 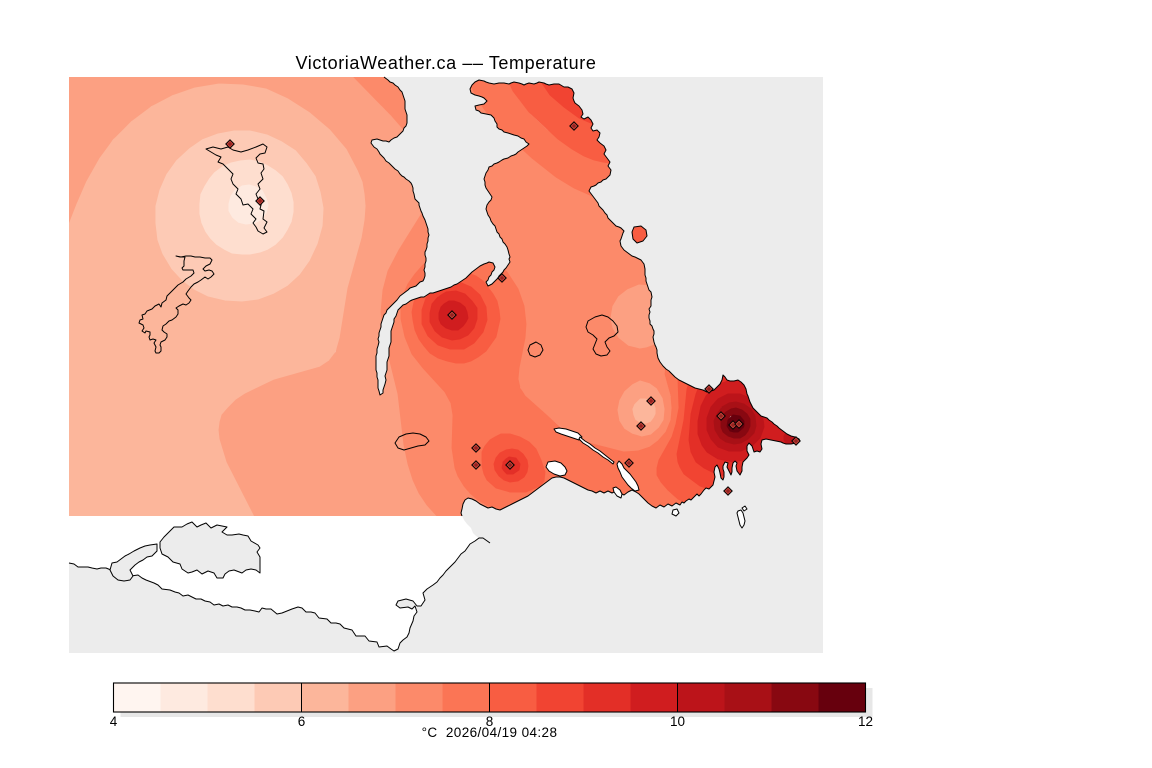 What do you see at coordinates (535, 349) in the screenshot?
I see `lake-prospect` at bounding box center [535, 349].